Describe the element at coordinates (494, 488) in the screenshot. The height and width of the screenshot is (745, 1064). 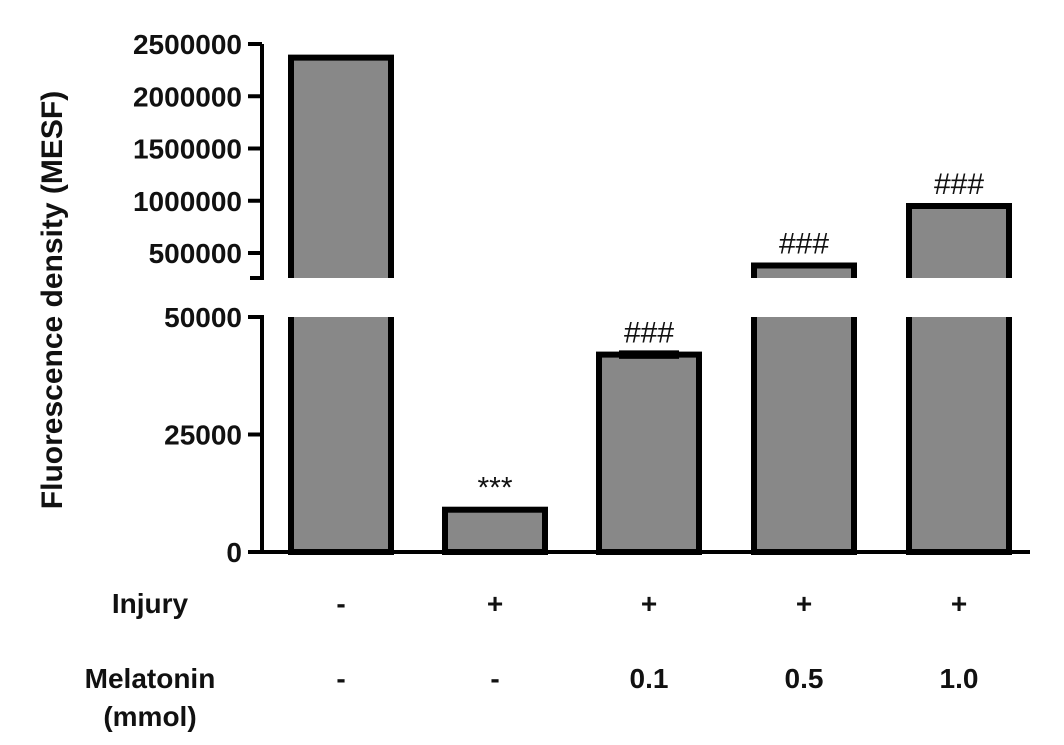
I see `significance-label-2: ***` at that location.